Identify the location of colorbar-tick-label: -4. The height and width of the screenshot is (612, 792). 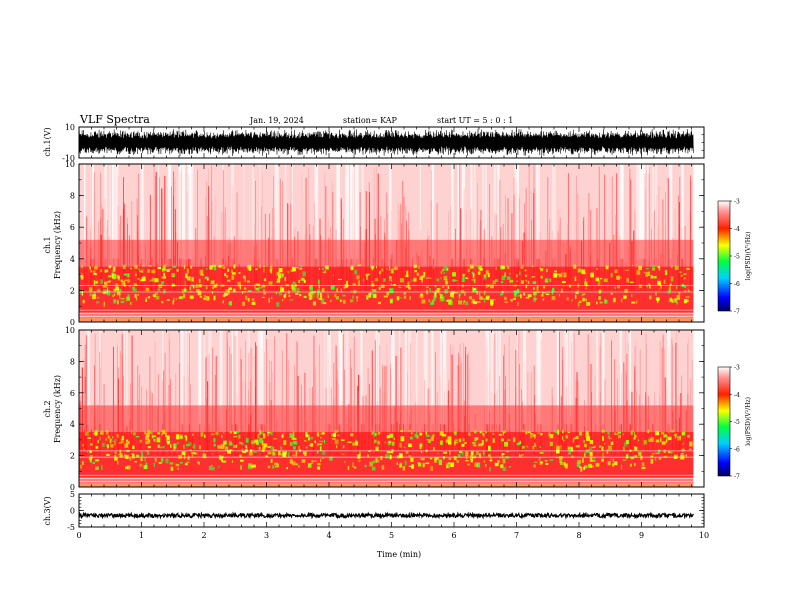
(737, 395).